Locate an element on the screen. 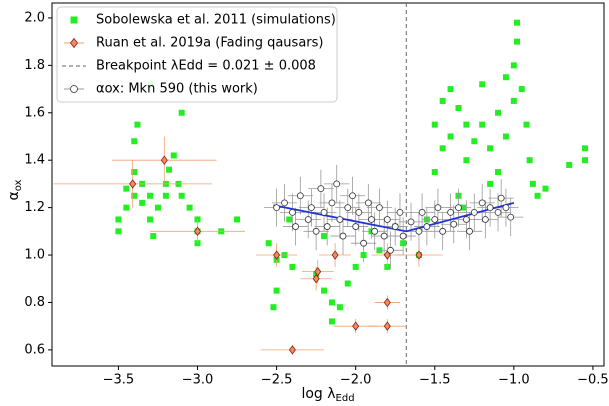 The width and height of the screenshot is (609, 406). x-tick-label: −3.0 is located at coordinates (198, 380).